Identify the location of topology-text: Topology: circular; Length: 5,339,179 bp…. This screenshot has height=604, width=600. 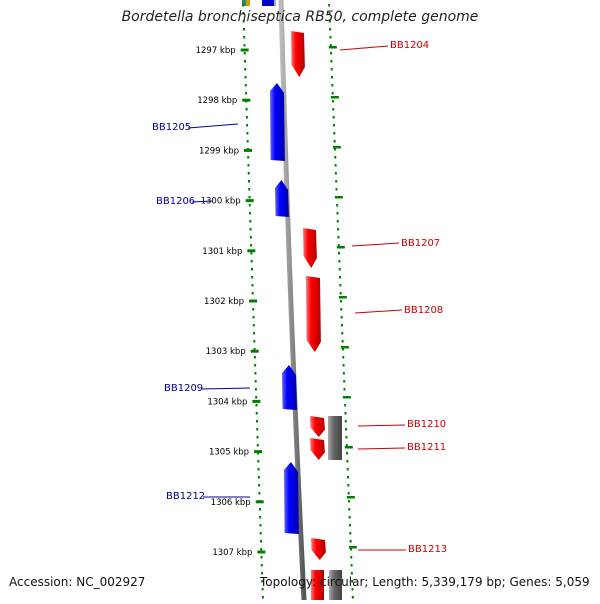
(425, 582).